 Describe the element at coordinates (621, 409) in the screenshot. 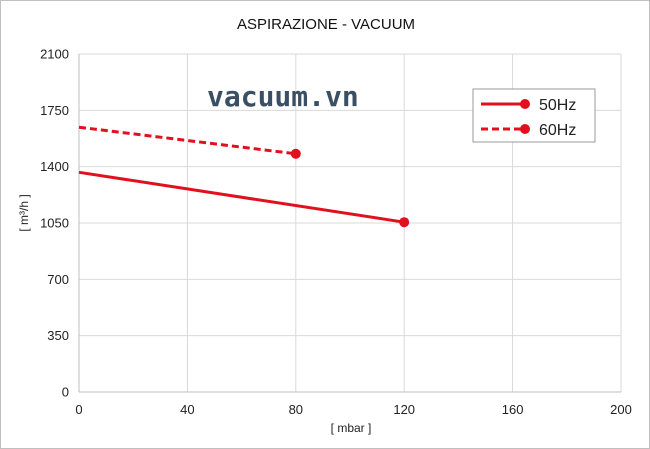

I see `x-tick-label: 200` at that location.